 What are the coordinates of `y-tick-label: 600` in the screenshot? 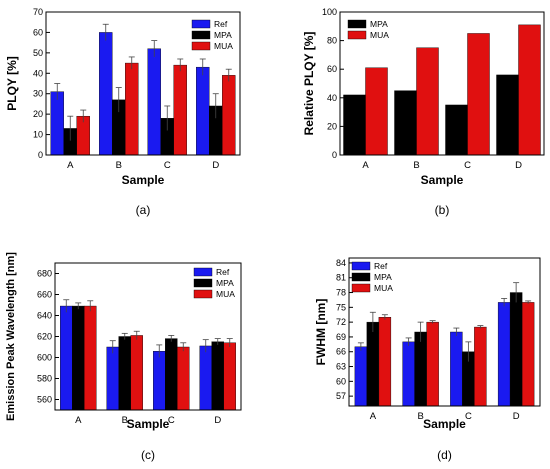 It's located at (44, 358).